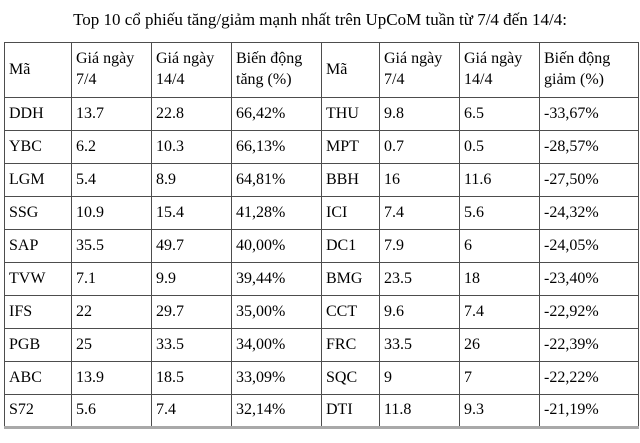 Image resolution: width=640 pixels, height=443 pixels. What do you see at coordinates (499, 378) in the screenshot?
I see `price-14-4-cell: 7` at bounding box center [499, 378].